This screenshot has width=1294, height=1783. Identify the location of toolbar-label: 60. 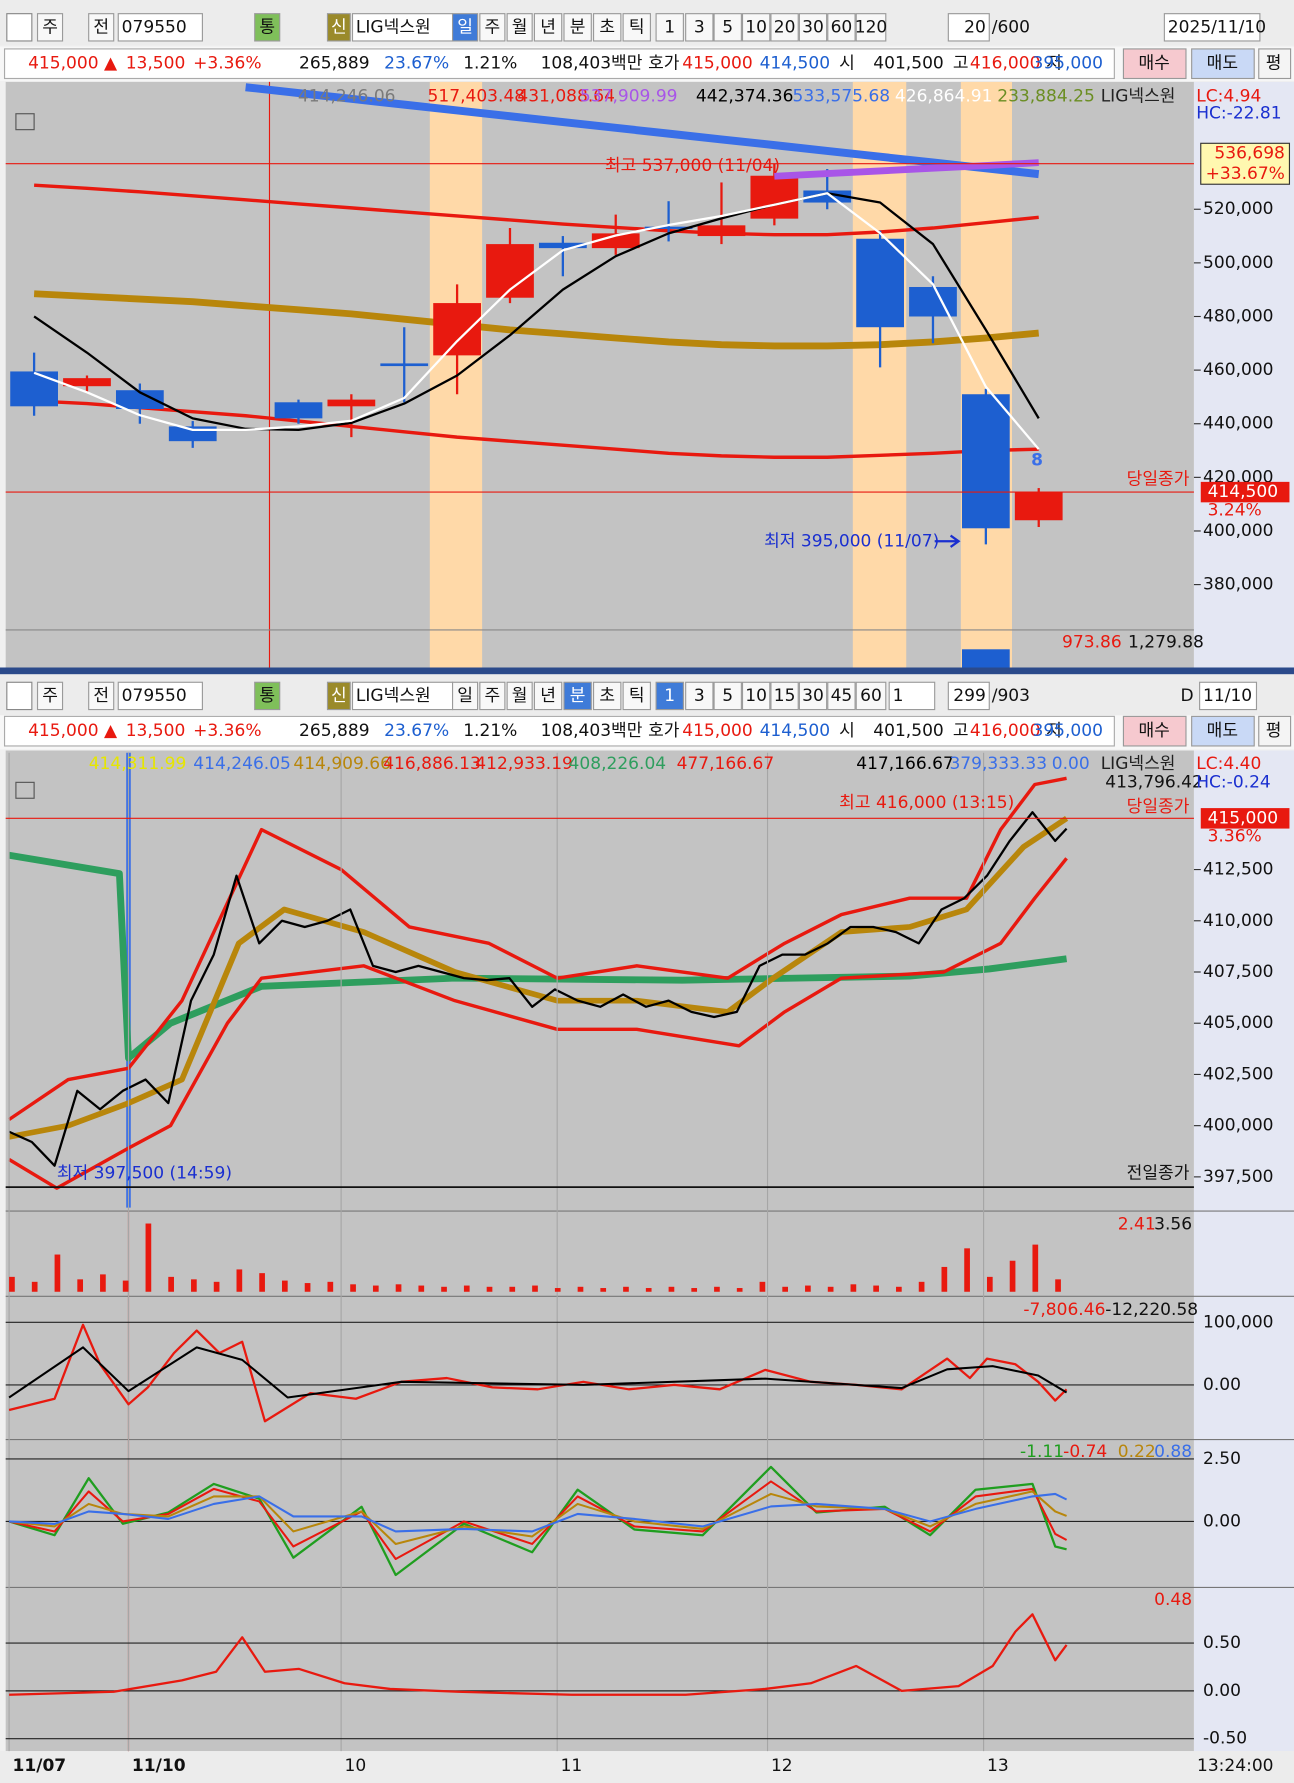
(871, 696).